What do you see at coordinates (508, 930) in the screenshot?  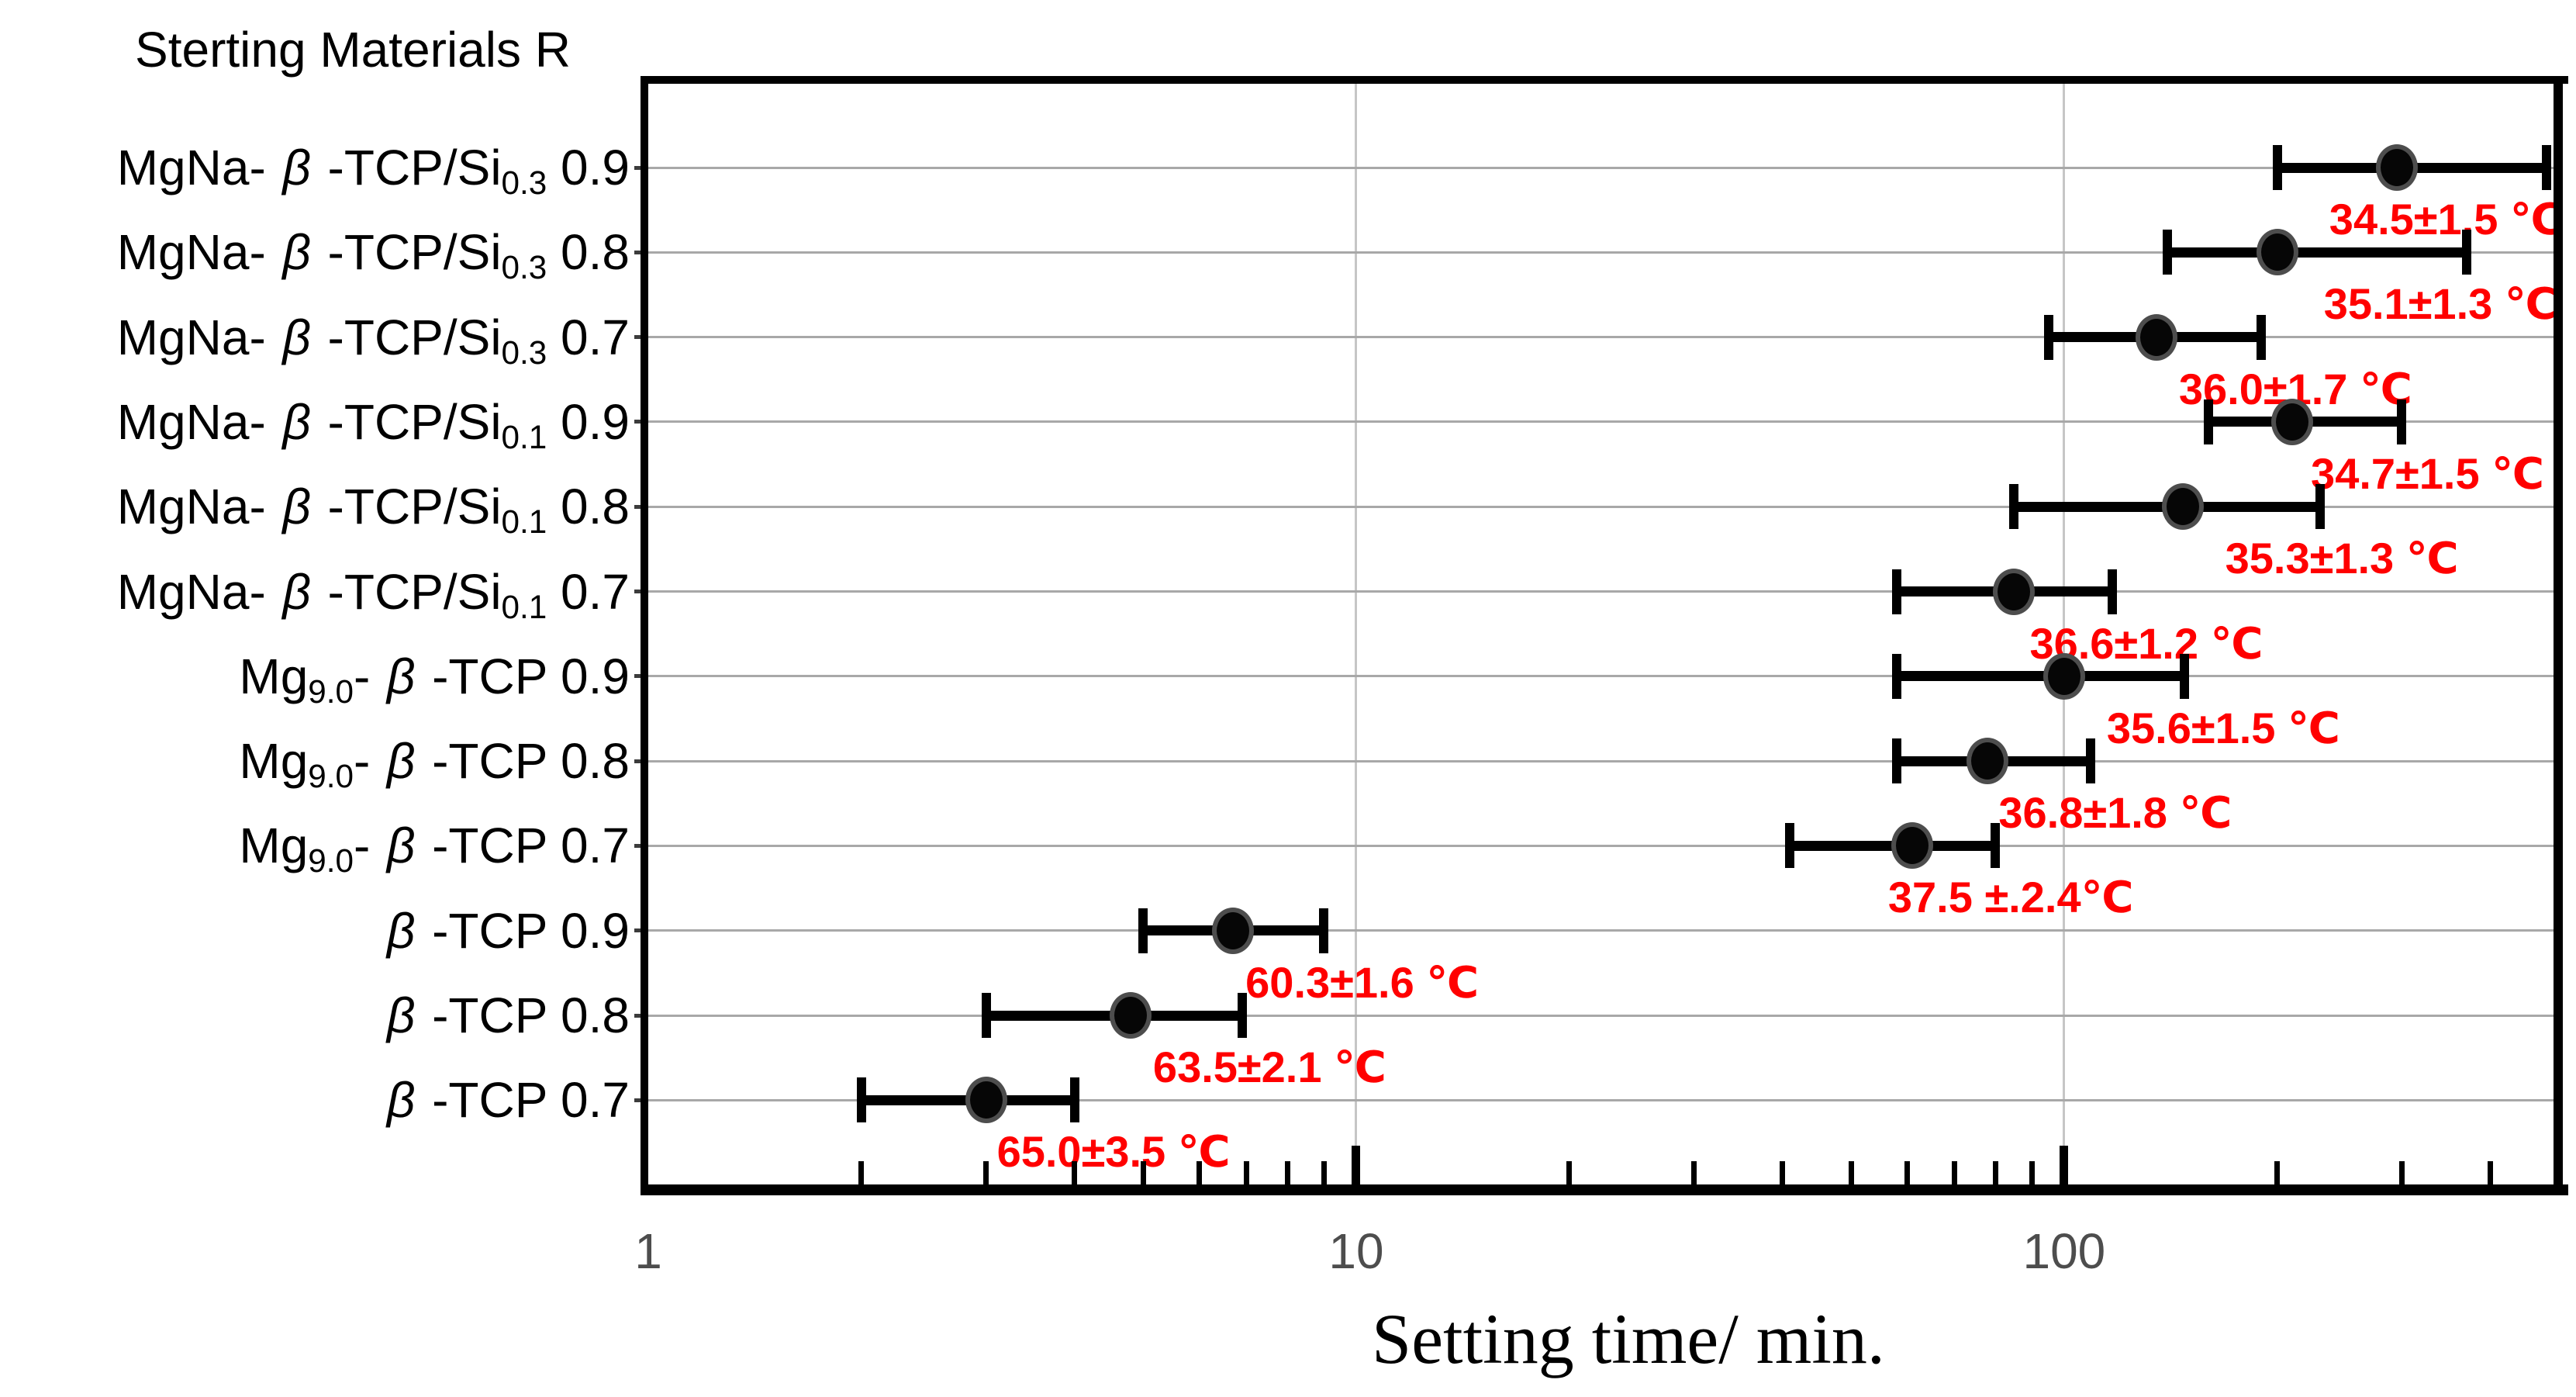 I see `y-axis-label: β -TCP 0.9` at bounding box center [508, 930].